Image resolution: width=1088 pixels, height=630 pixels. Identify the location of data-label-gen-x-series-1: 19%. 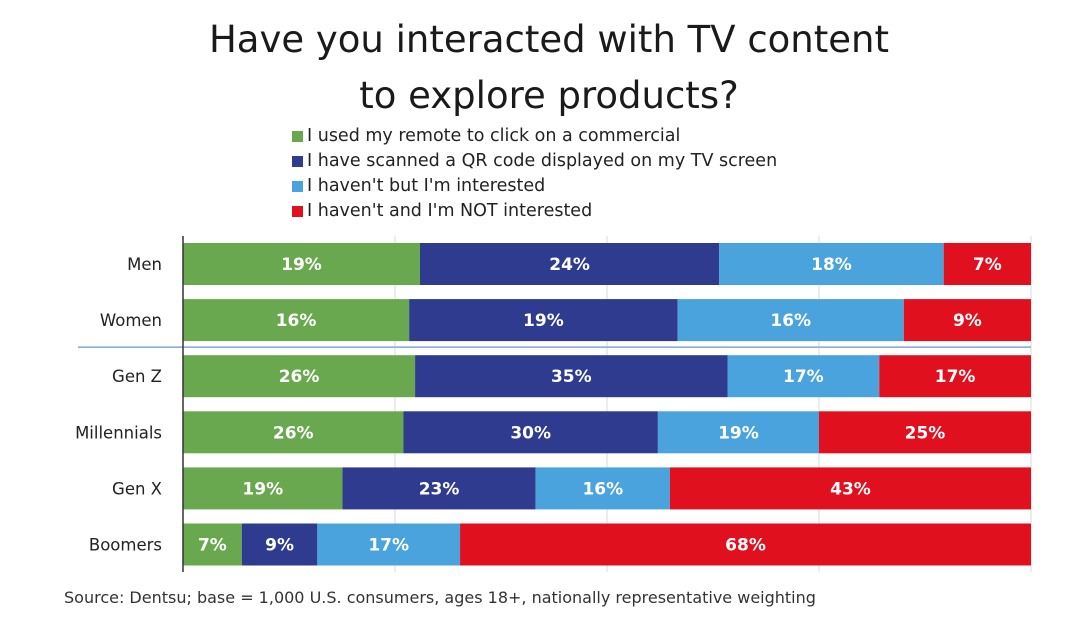
(262, 489).